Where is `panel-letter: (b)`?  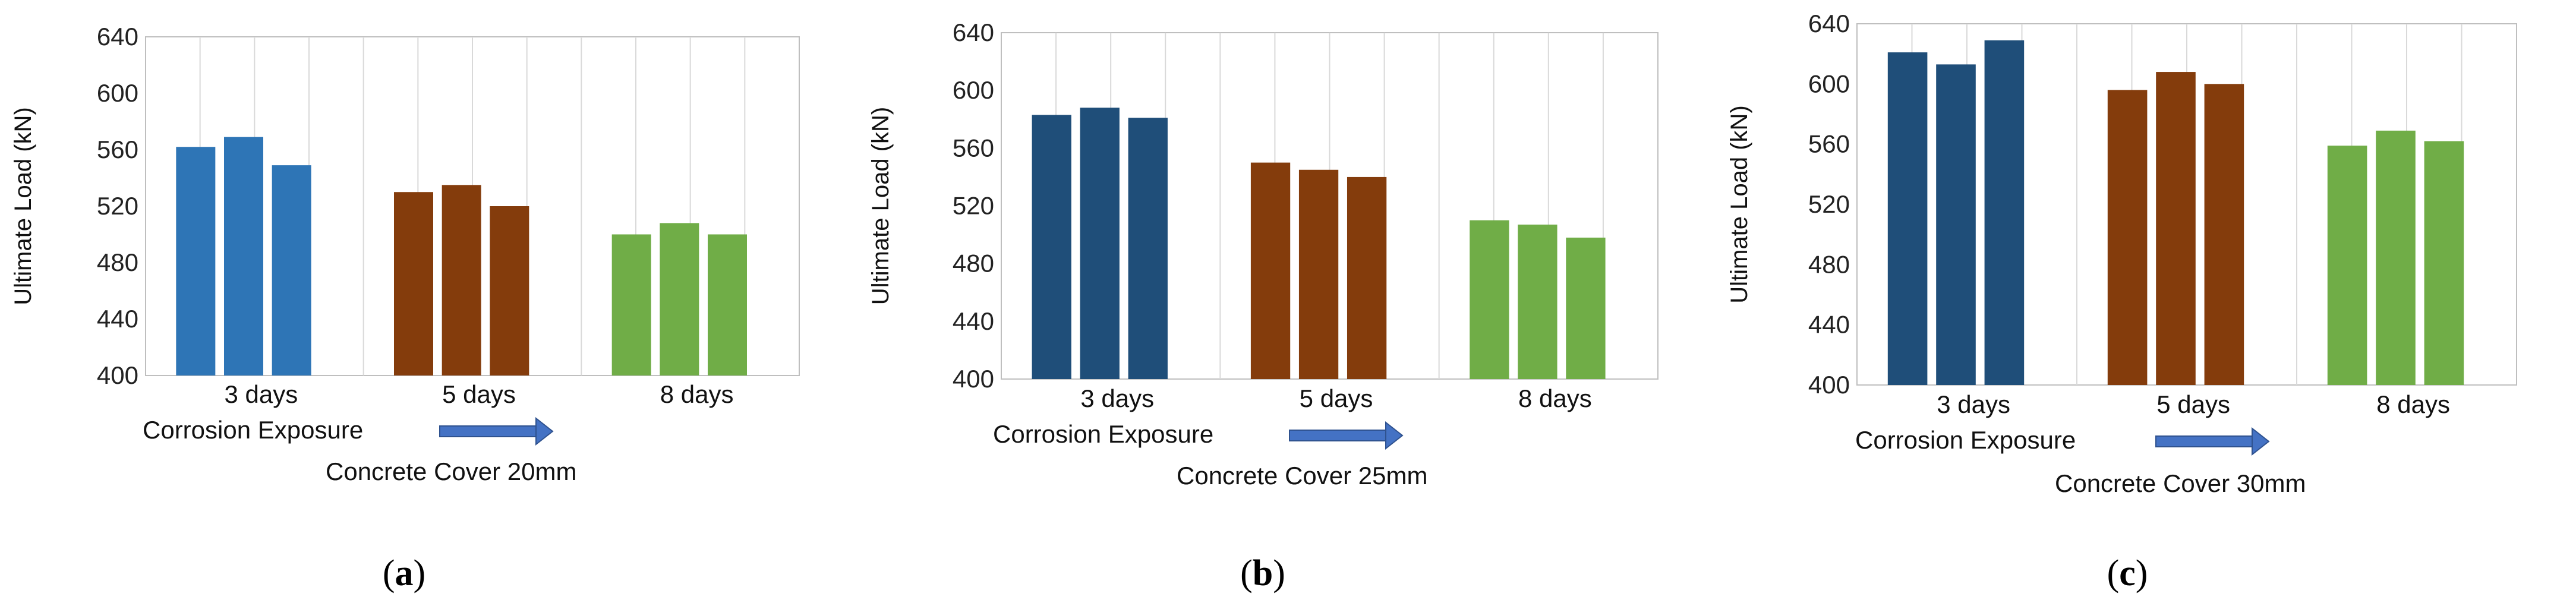 panel-letter: (b) is located at coordinates (1263, 573).